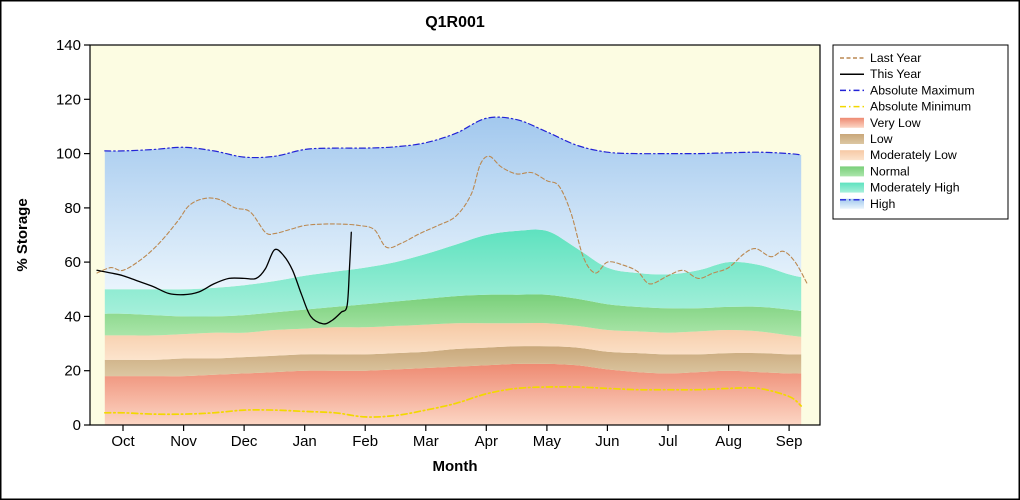 The image size is (1020, 500). Describe the element at coordinates (68, 154) in the screenshot. I see `y-tick-label-100: 100` at that location.